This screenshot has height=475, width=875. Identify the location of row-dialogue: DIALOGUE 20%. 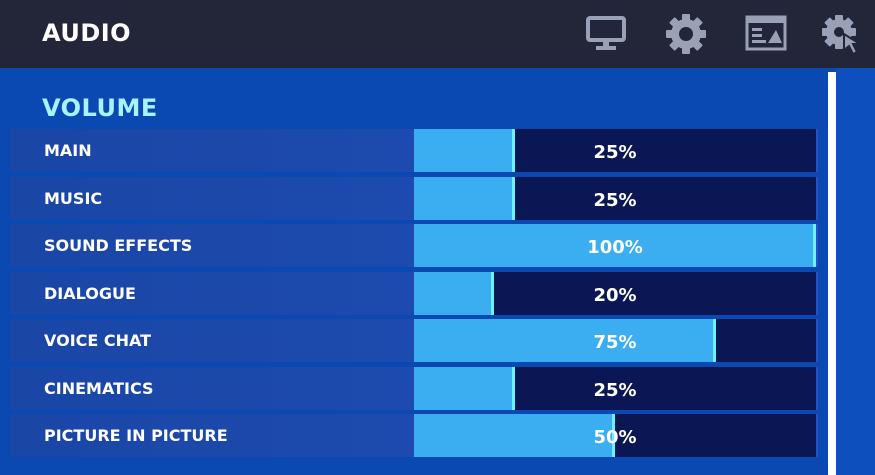
(414, 293).